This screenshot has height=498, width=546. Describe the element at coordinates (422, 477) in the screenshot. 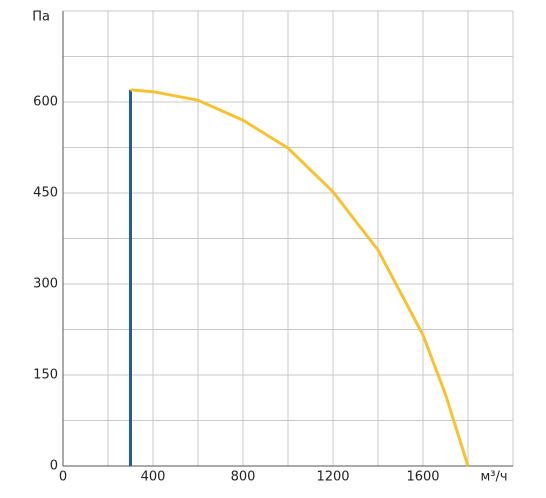

I see `x-tick-label: 1600` at that location.